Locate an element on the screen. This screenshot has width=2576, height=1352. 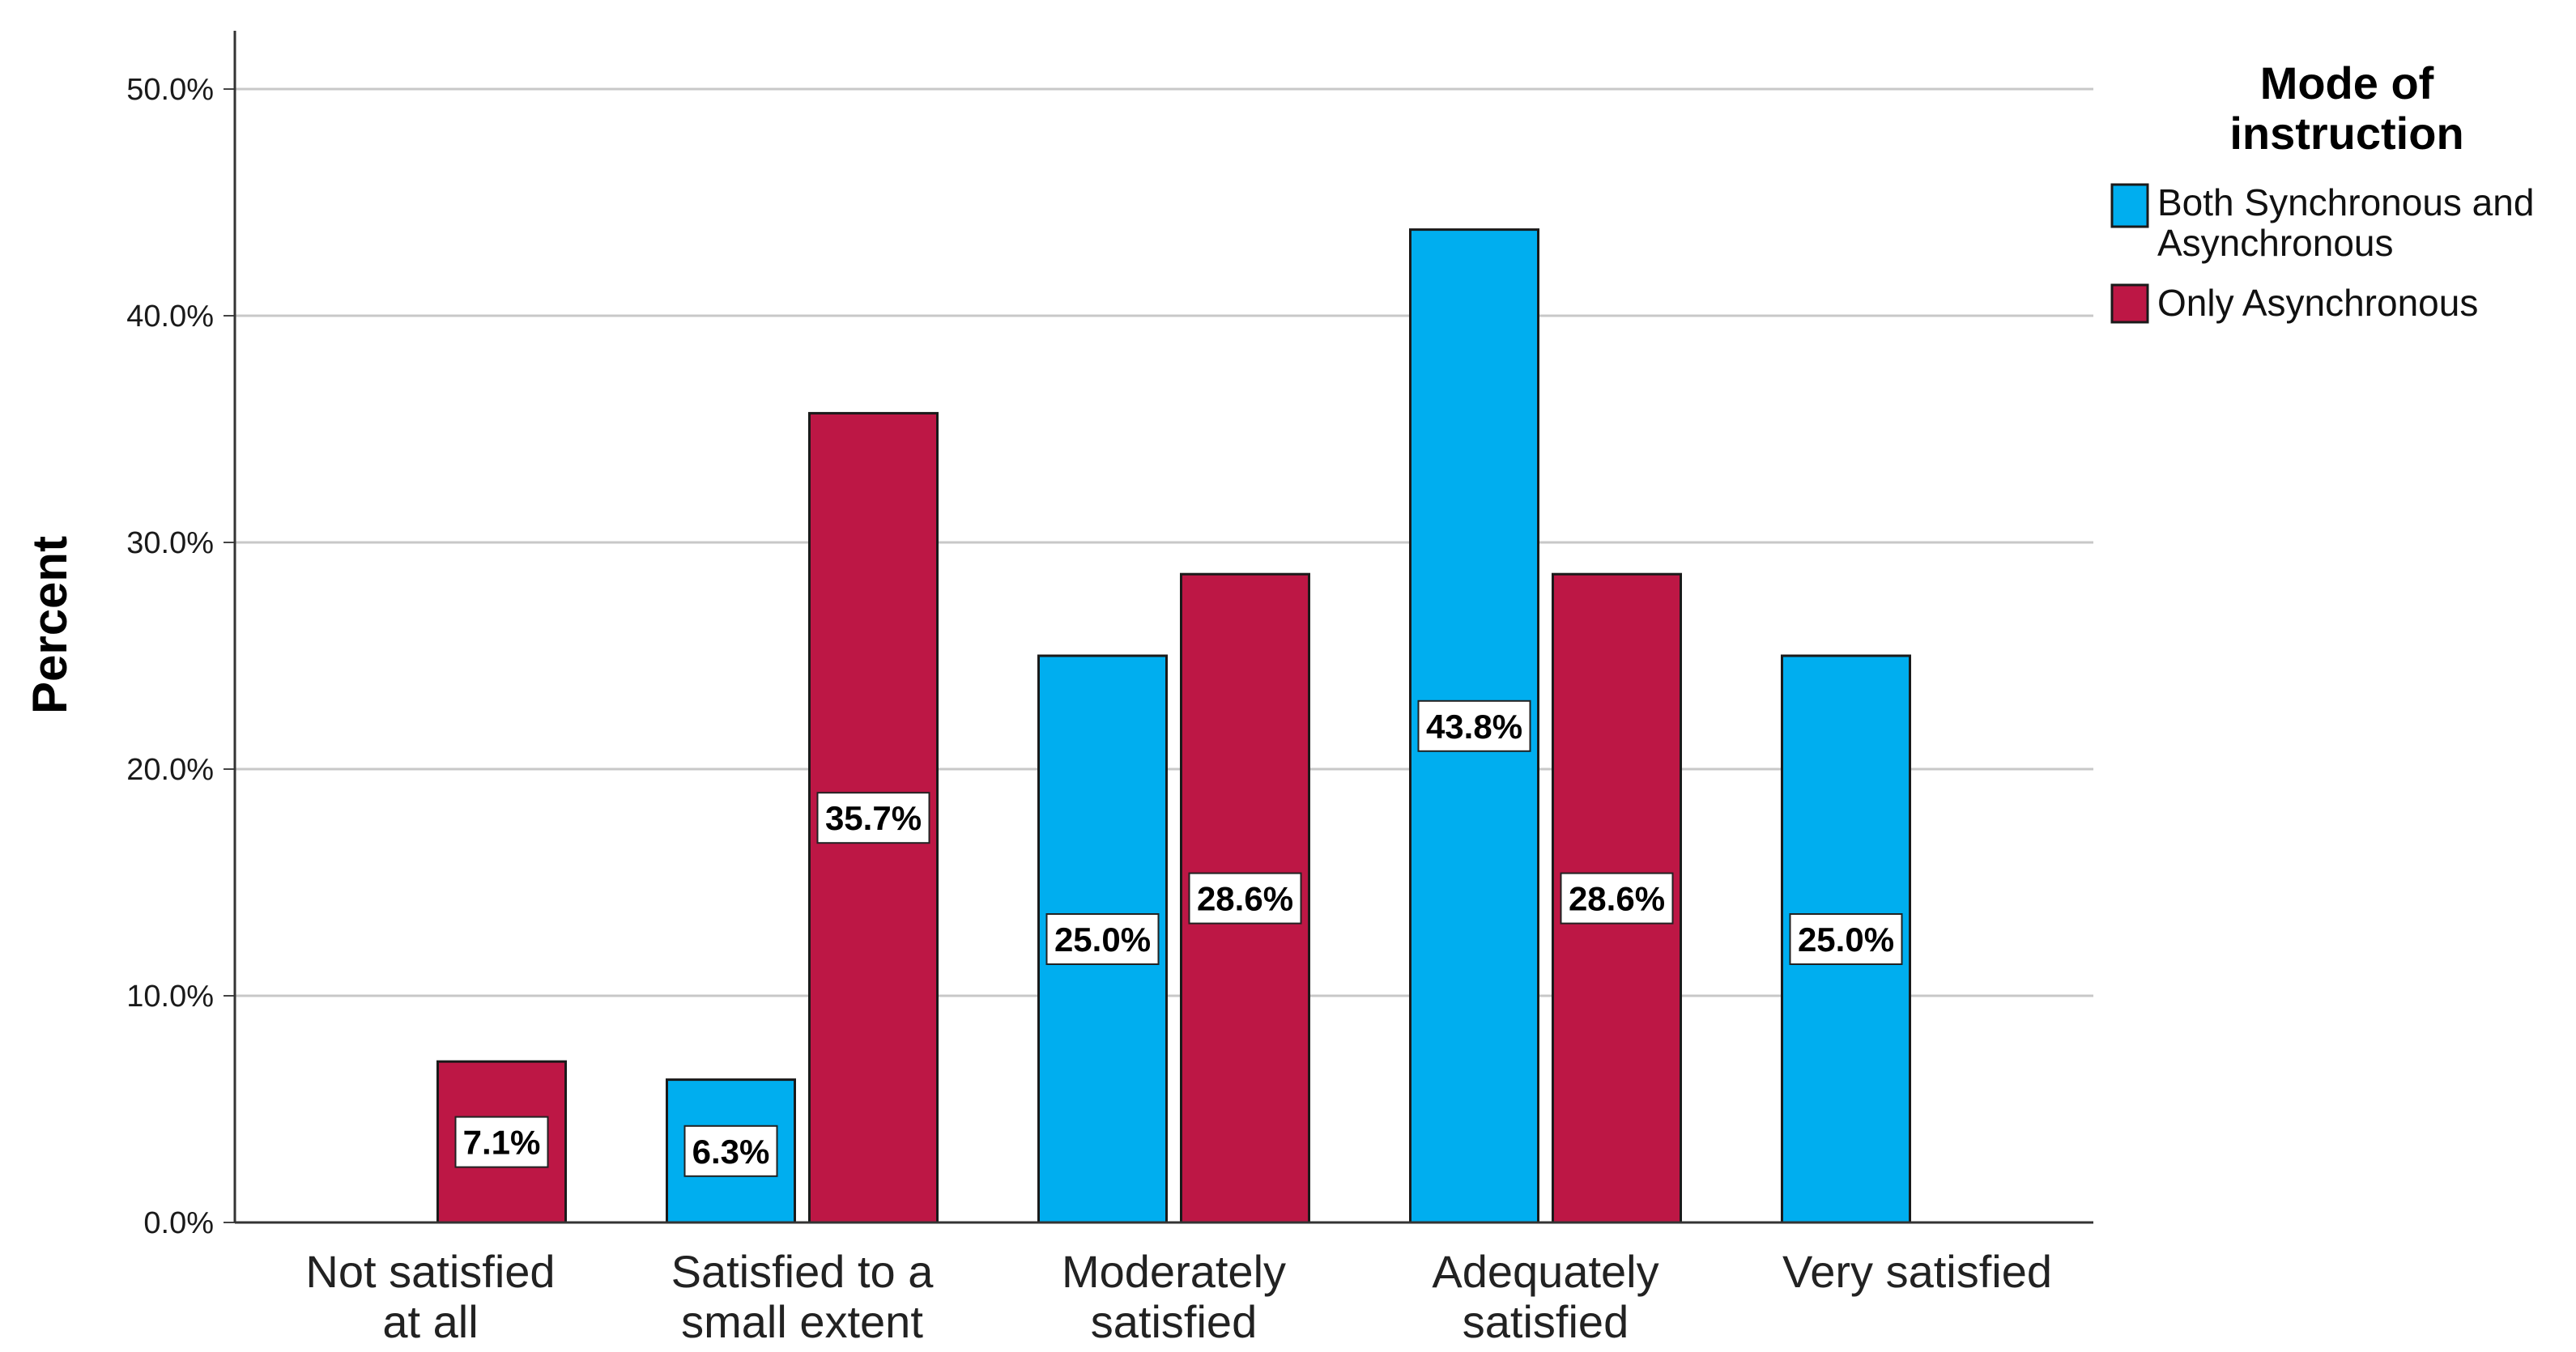
legend-entry: Only Asynchronous is located at coordinates (2317, 303).